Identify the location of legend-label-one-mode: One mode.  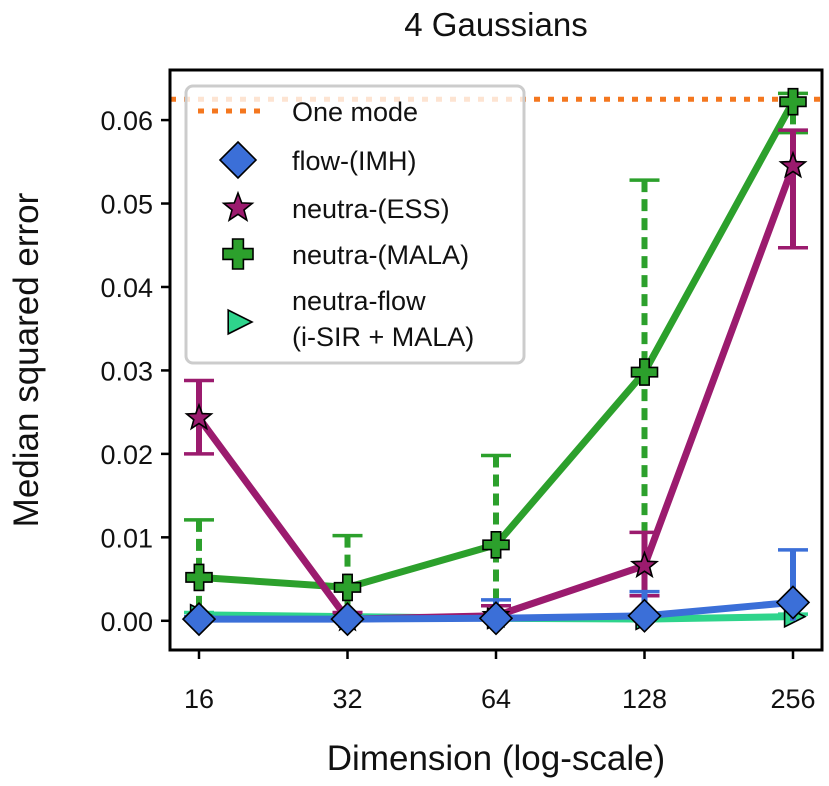
(355, 112).